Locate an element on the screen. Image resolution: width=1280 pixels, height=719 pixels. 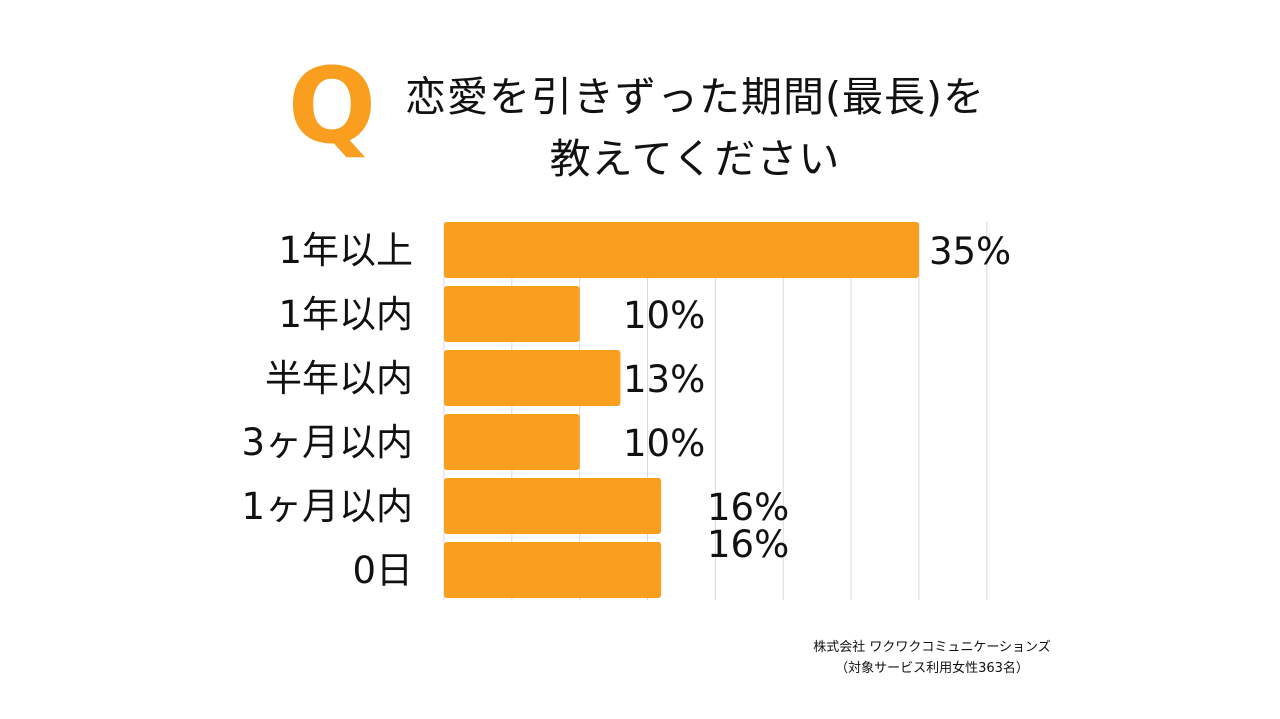
category-label: 1ヶ月以内 is located at coordinates (327, 506).